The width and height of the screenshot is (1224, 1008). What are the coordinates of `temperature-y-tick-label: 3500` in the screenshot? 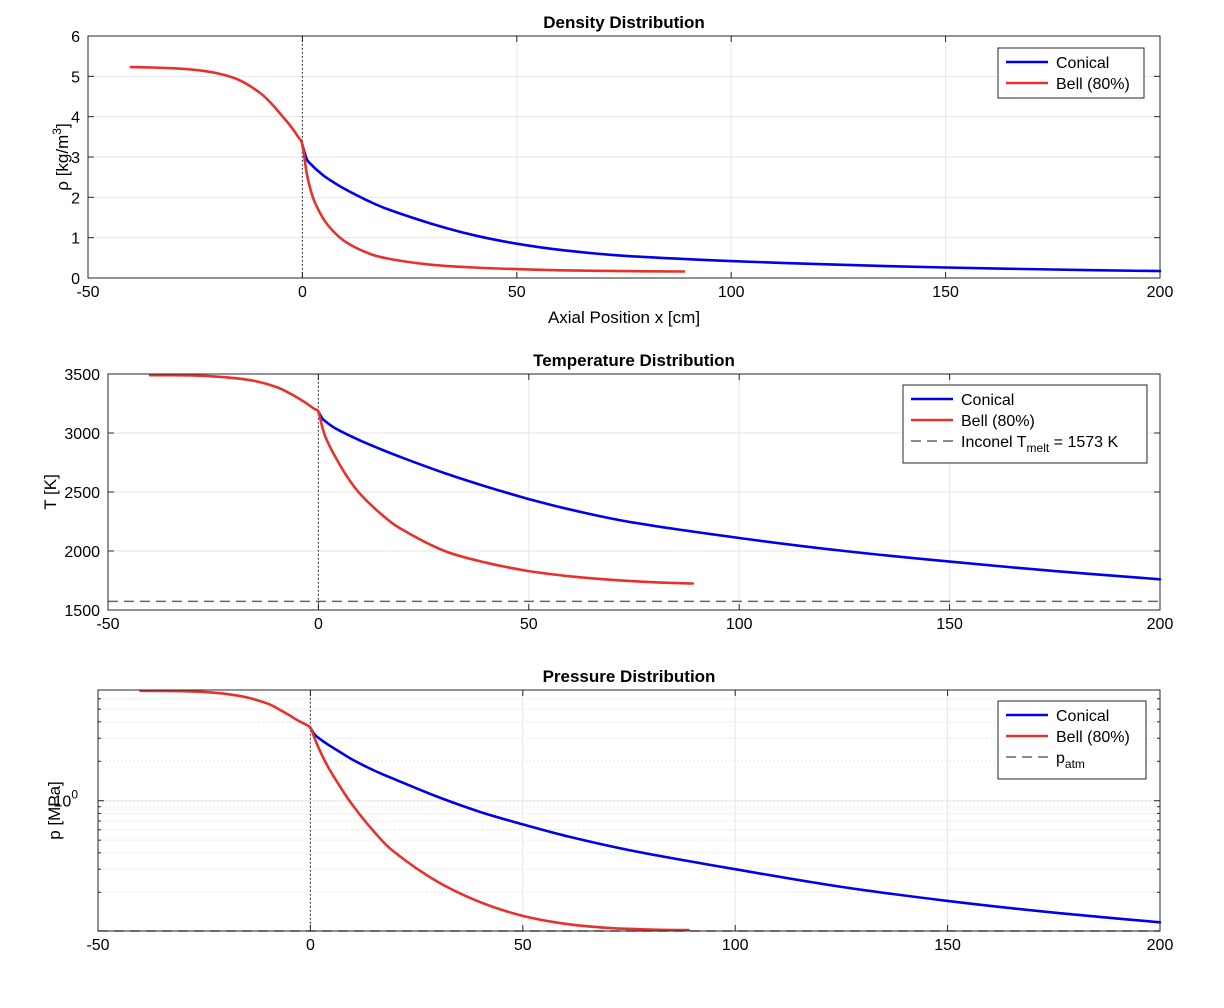 It's located at (82, 375).